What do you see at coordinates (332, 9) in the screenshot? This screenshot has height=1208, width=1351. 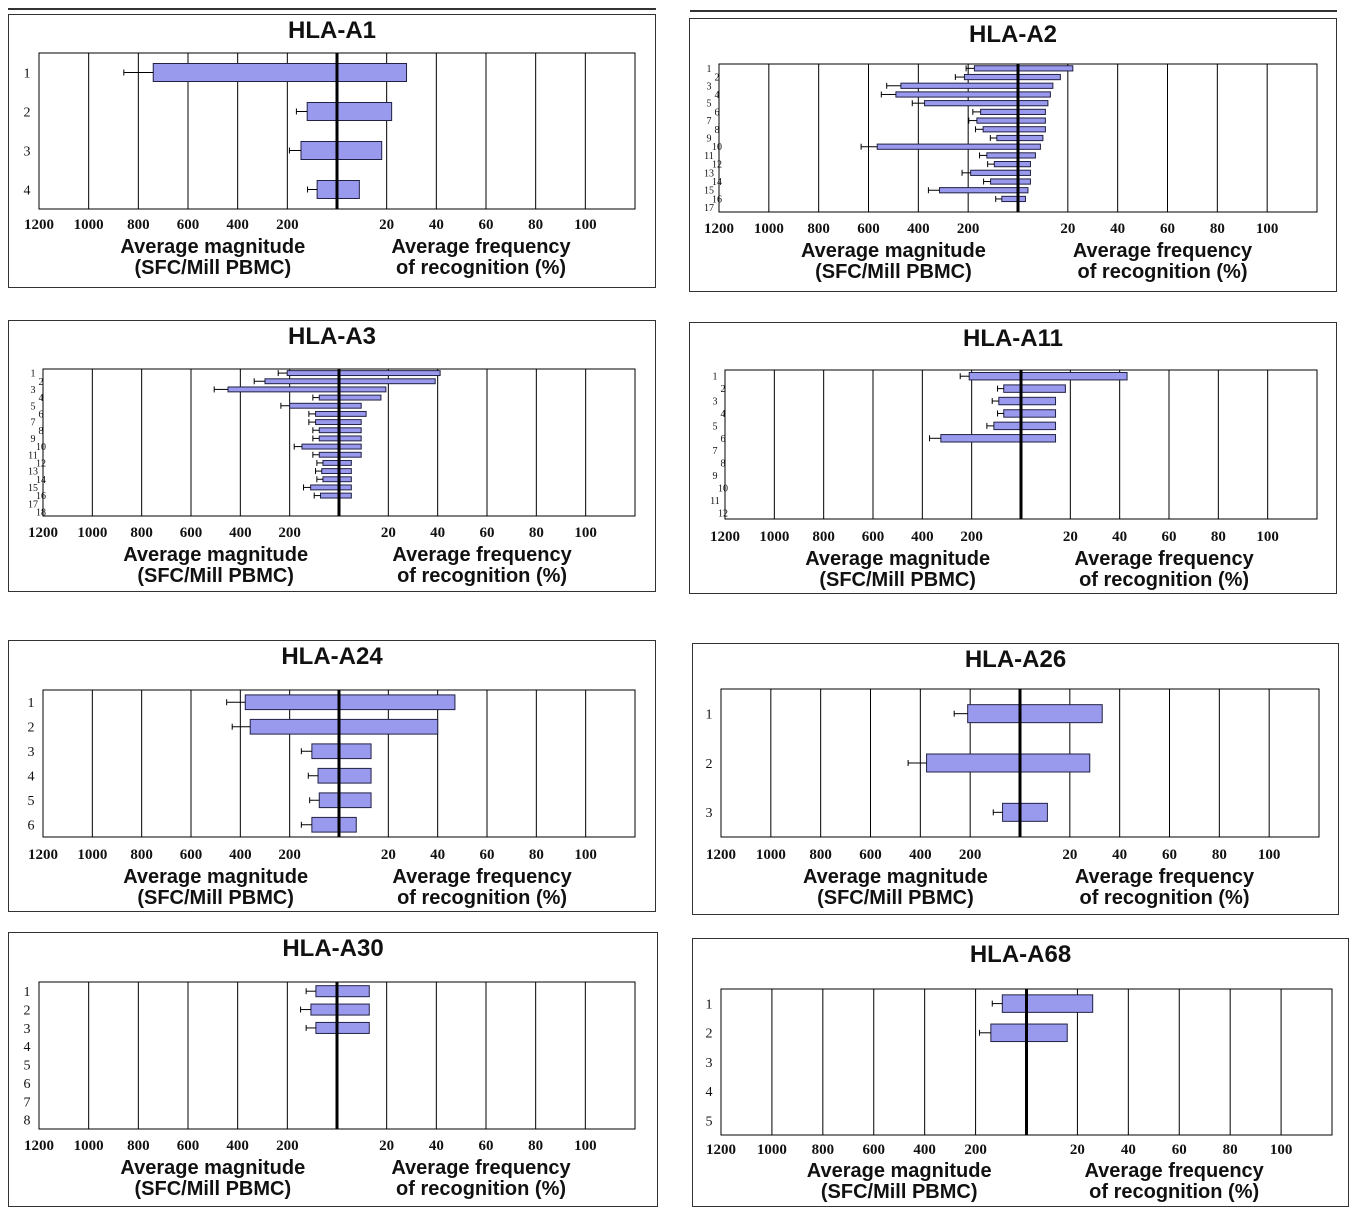 I see `top-rule-left` at bounding box center [332, 9].